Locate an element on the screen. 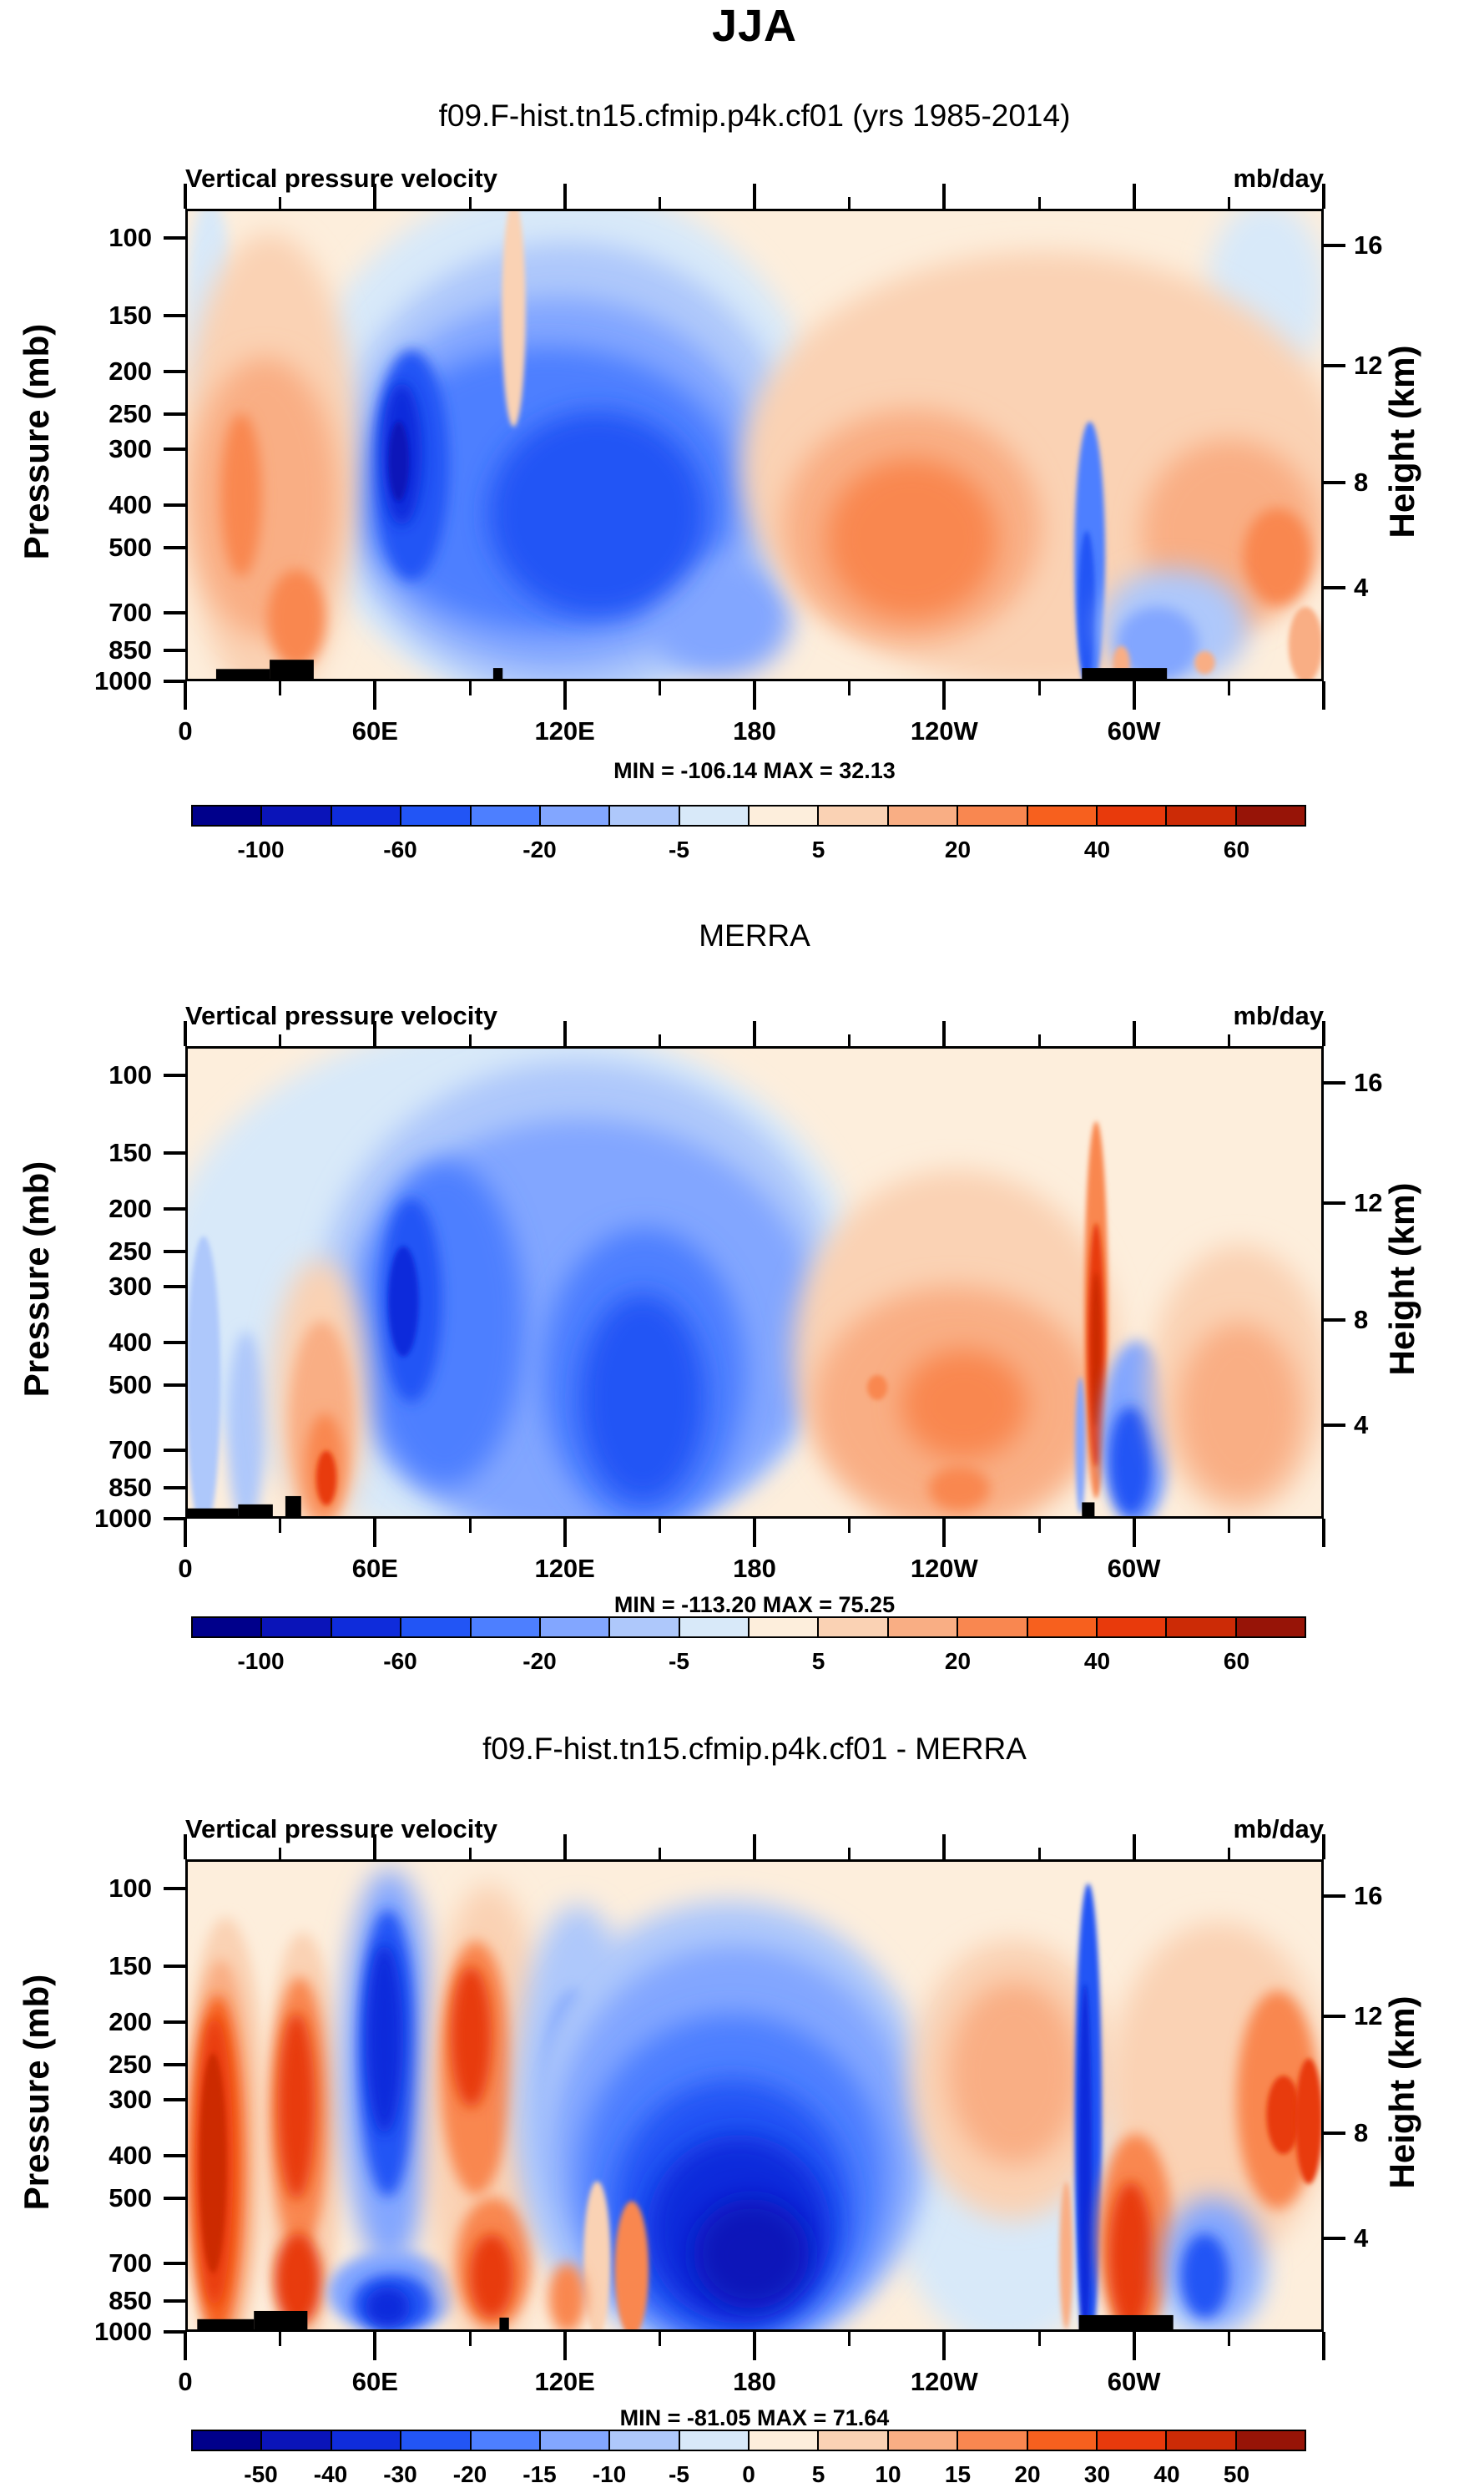  x-tick-label: 0 is located at coordinates (185, 1568).